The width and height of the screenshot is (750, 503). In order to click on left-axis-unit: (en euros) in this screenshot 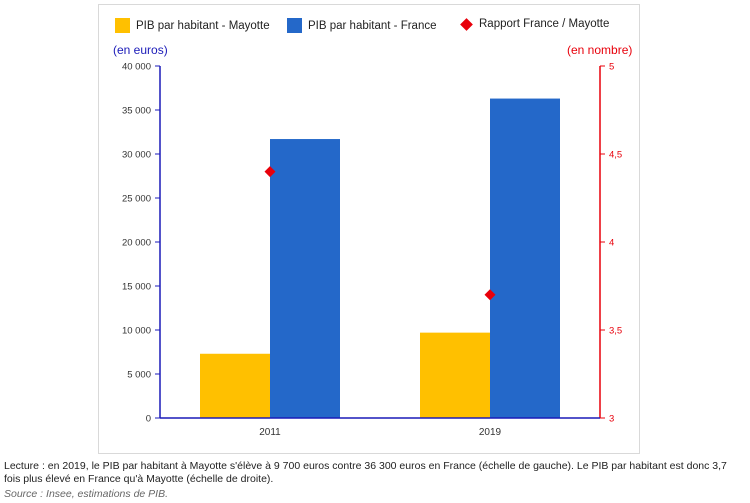, I will do `click(140, 50)`.